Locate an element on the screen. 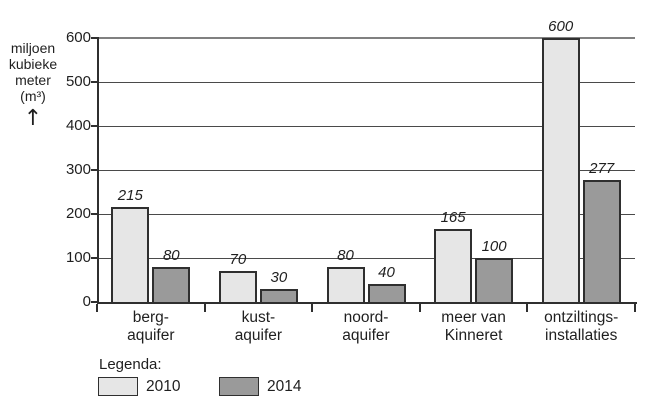 This screenshot has width=650, height=405. y-tick-label: 100 is located at coordinates (78, 257).